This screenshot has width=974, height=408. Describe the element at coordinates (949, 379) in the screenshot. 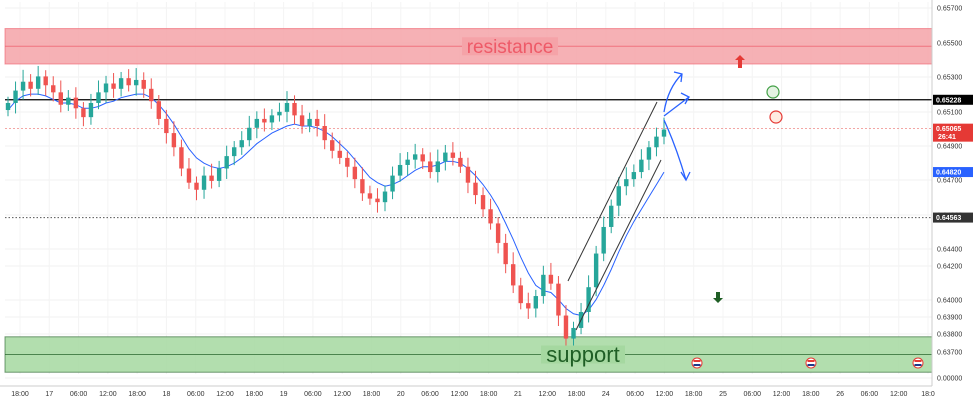

I see `y-tick-label: 0.00000` at that location.